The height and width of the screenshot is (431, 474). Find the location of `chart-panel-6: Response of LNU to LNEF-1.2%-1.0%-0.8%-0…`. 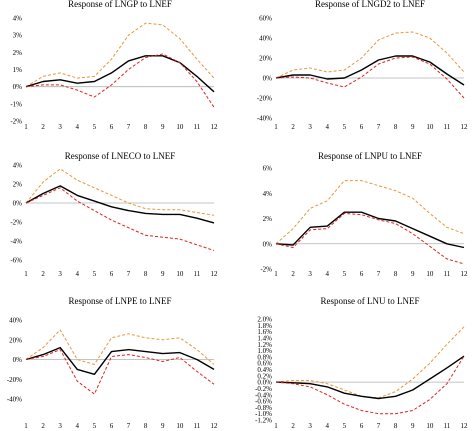

chart-panel-6: Response of LNU to LNEF-1.2%-1.0%-0.8%-0… is located at coordinates (361, 363).